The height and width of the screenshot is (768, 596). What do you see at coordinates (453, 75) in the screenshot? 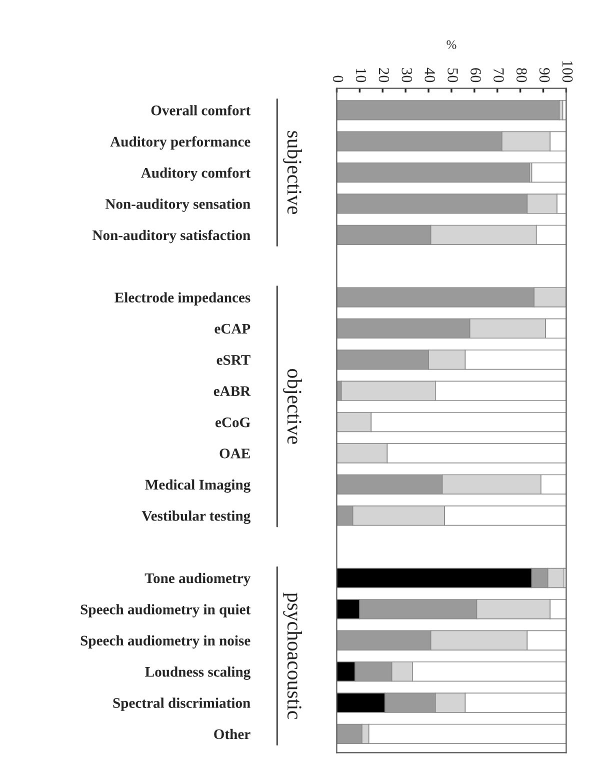
I see `x-tick-label: 50` at bounding box center [453, 75].